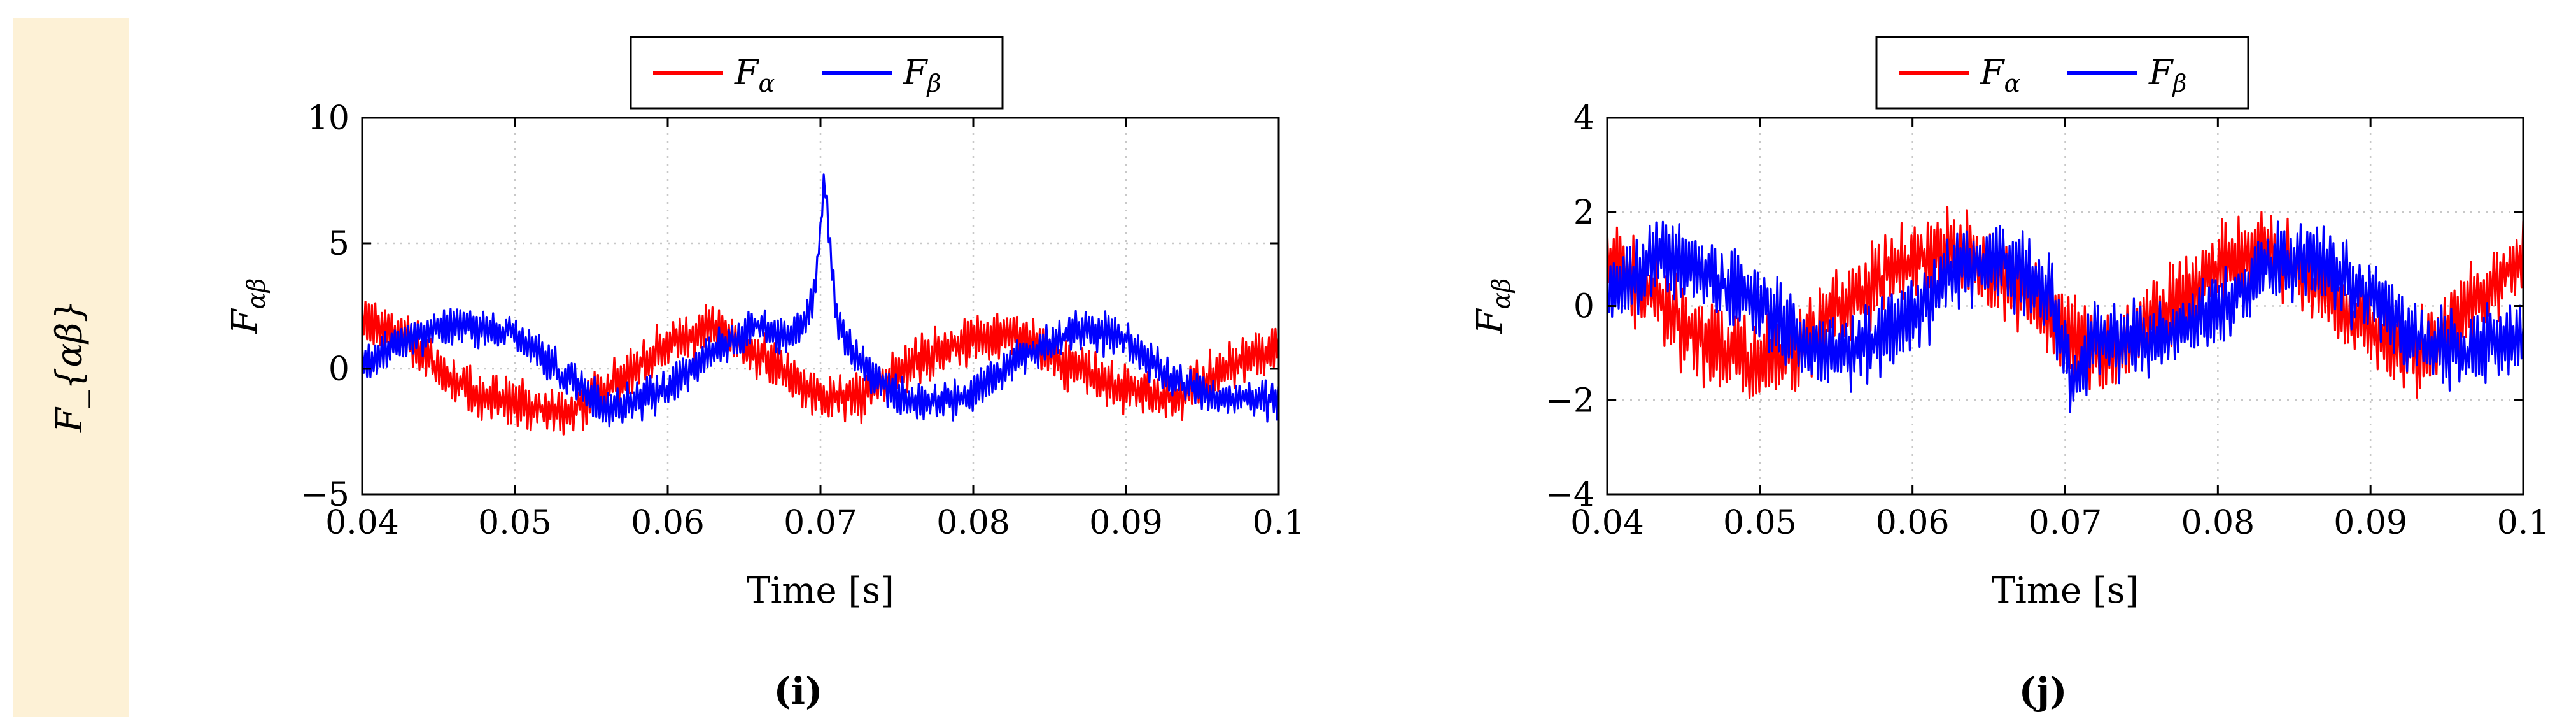 This screenshot has width=2576, height=728. What do you see at coordinates (2043, 691) in the screenshot?
I see `panel-label: (j)` at bounding box center [2043, 691].